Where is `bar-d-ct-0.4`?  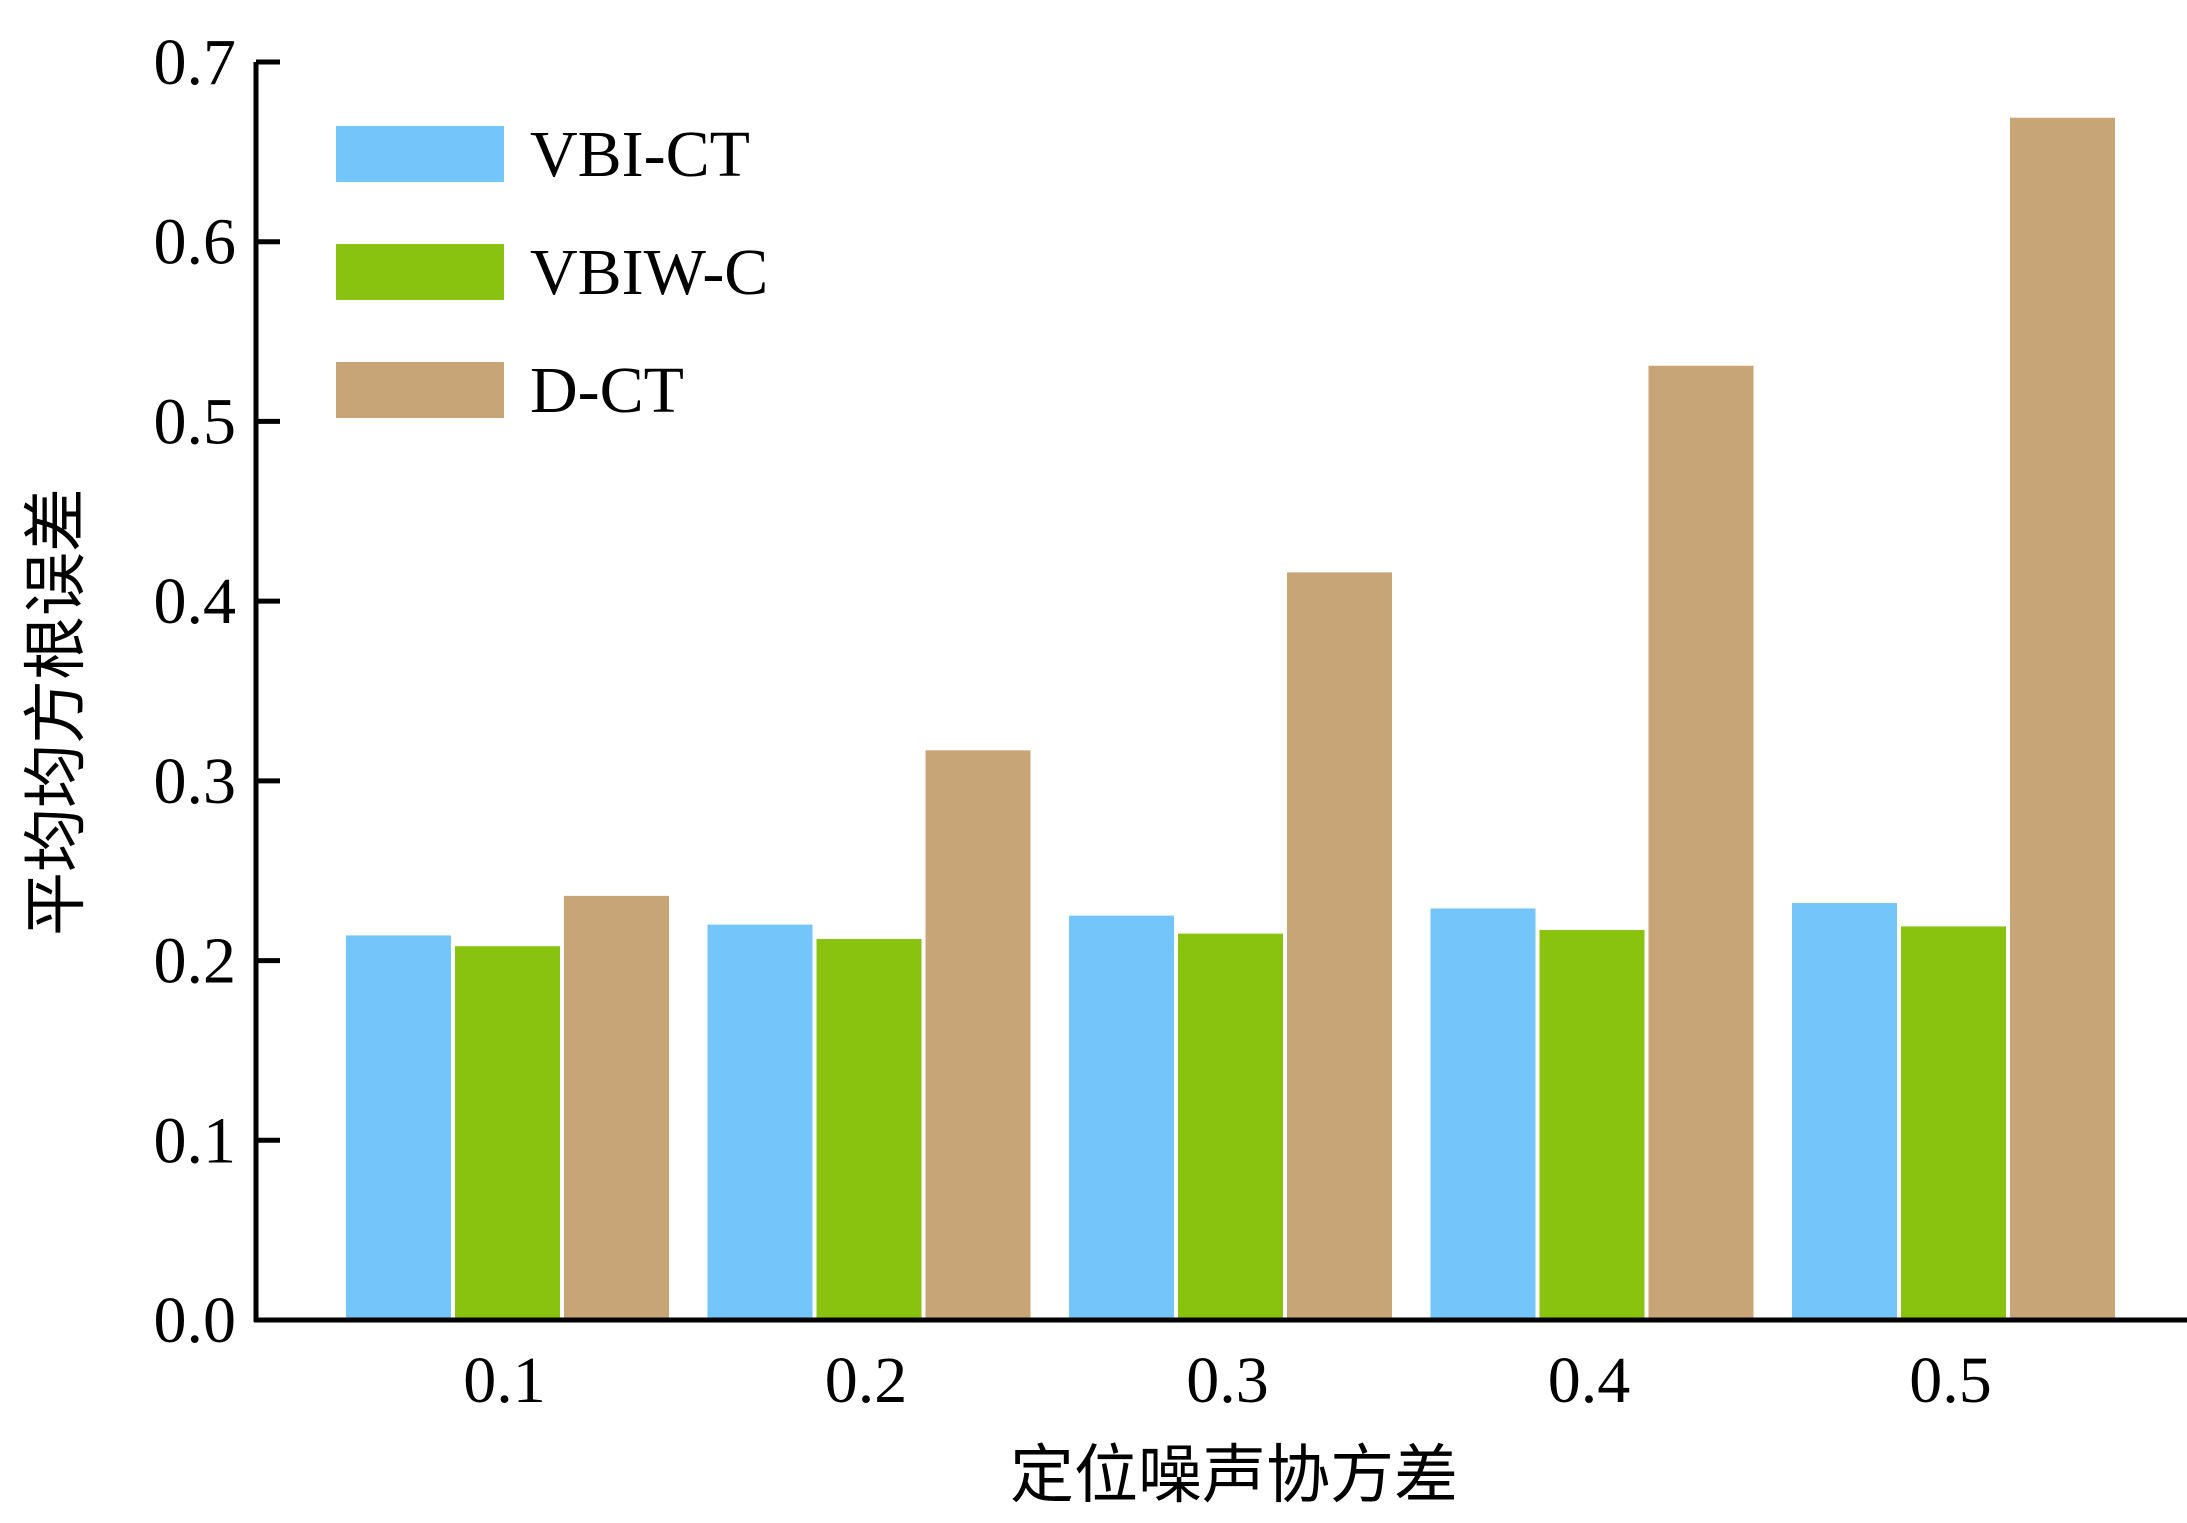 bar-d-ct-0.4 is located at coordinates (1701, 842).